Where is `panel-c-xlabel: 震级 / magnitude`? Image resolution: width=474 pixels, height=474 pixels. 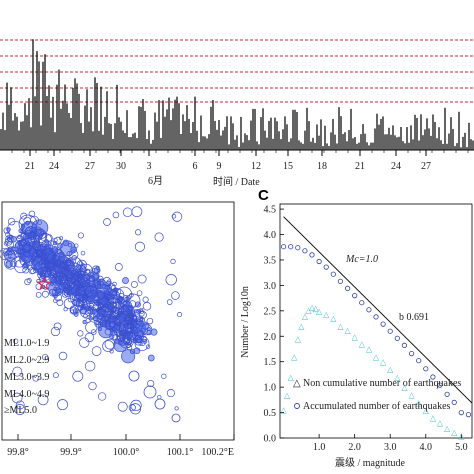
panel-c-xlabel: 震级 / magnitude is located at coordinates (370, 463).